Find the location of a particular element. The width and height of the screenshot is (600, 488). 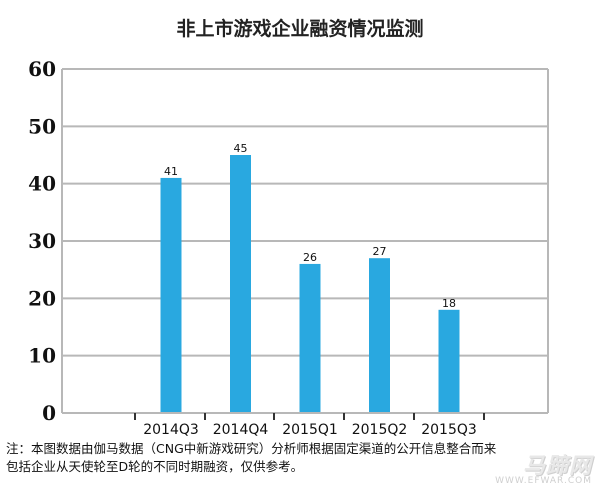

bar-2014Q4 is located at coordinates (240, 284).